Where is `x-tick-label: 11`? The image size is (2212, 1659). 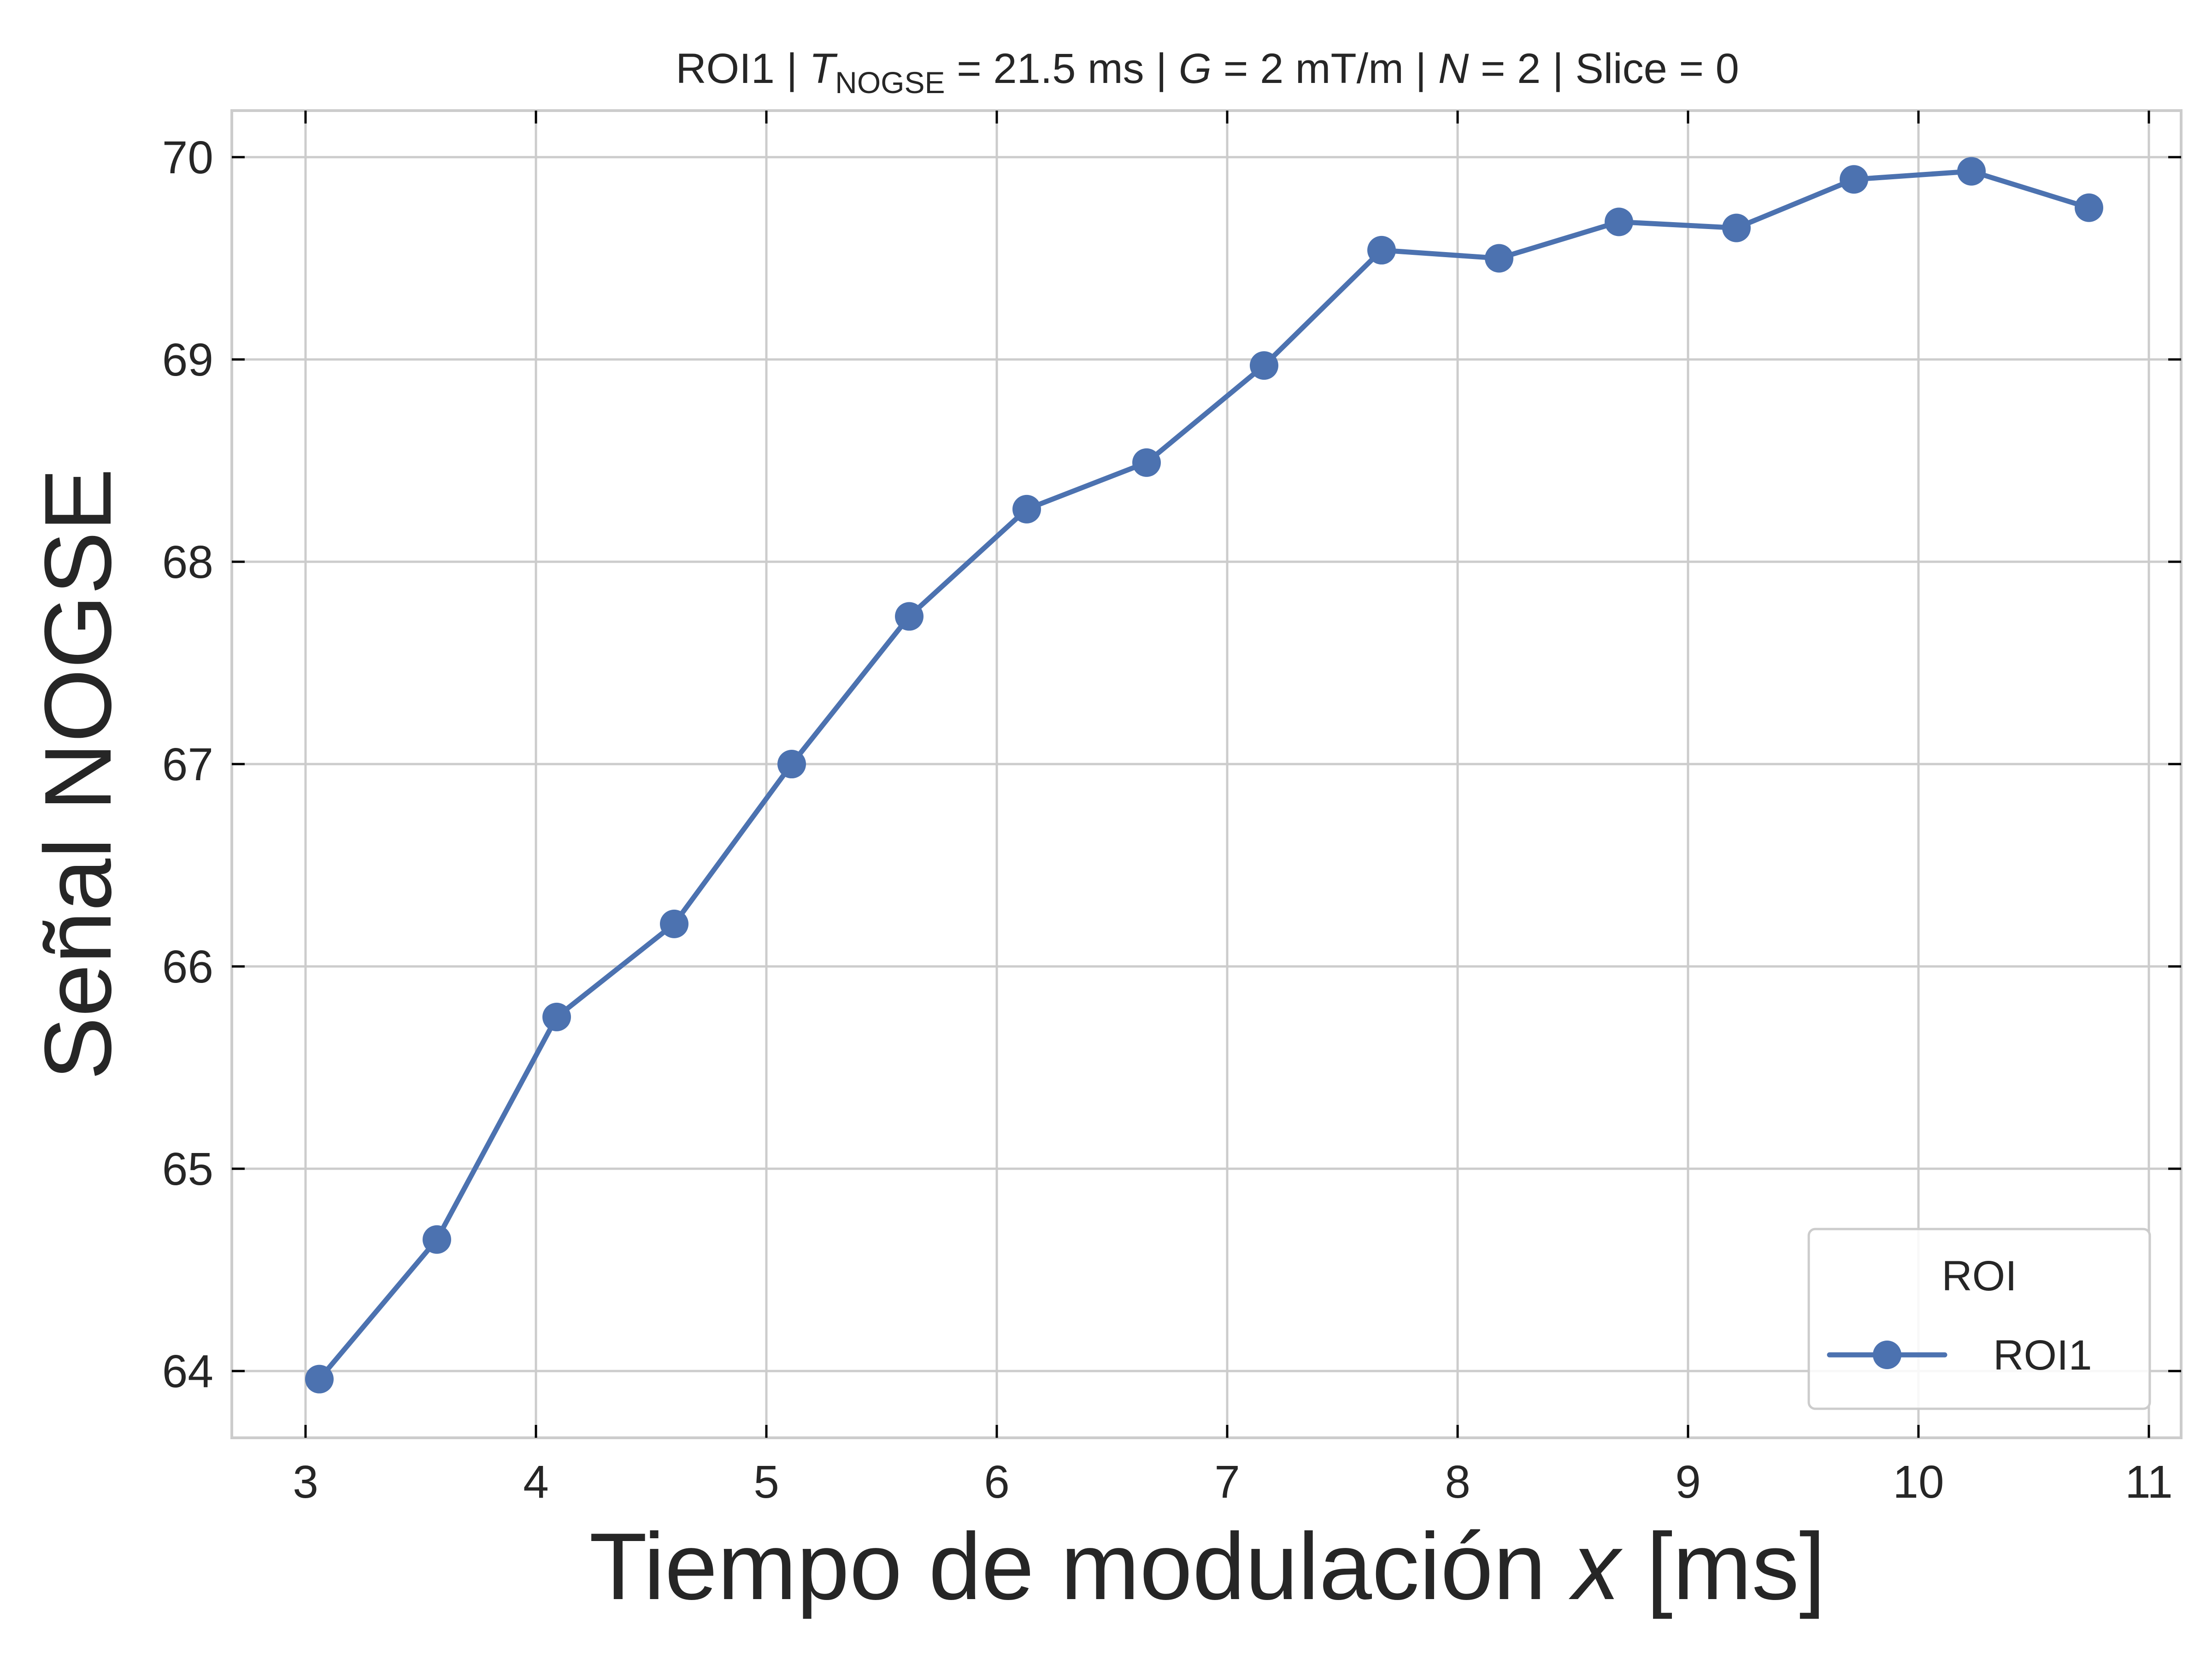
x-tick-label: 11 is located at coordinates (2149, 1482).